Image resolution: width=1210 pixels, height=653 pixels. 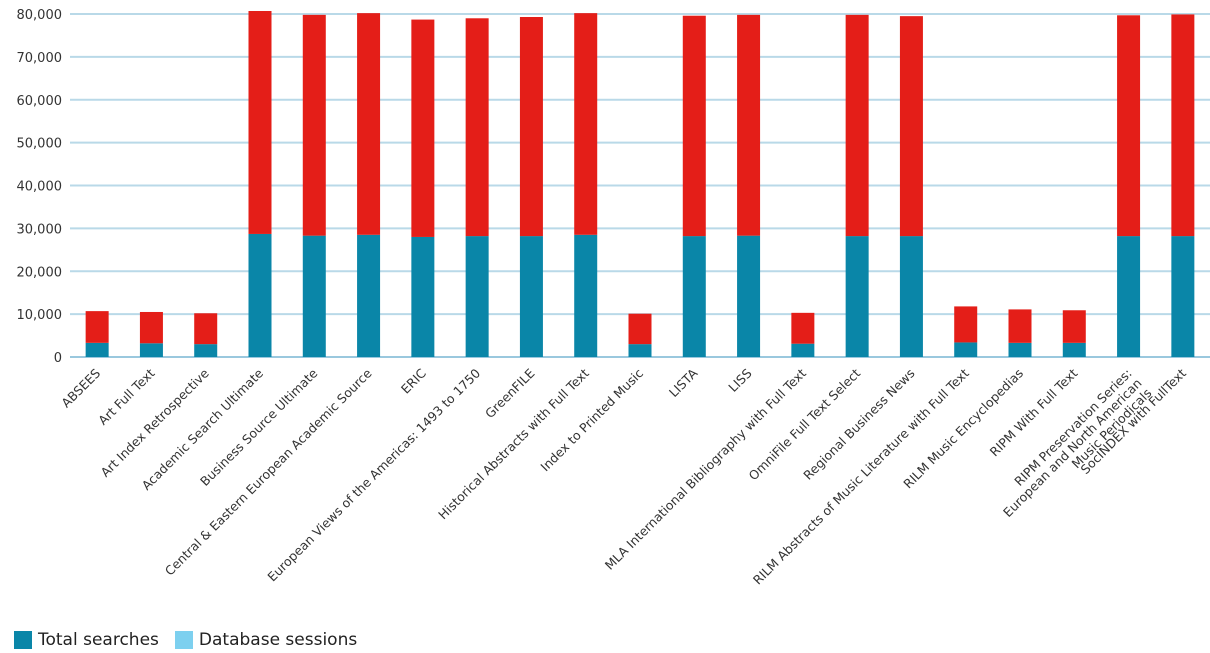 I want to click on y-tick-label: 40,000, so click(x=40, y=187).